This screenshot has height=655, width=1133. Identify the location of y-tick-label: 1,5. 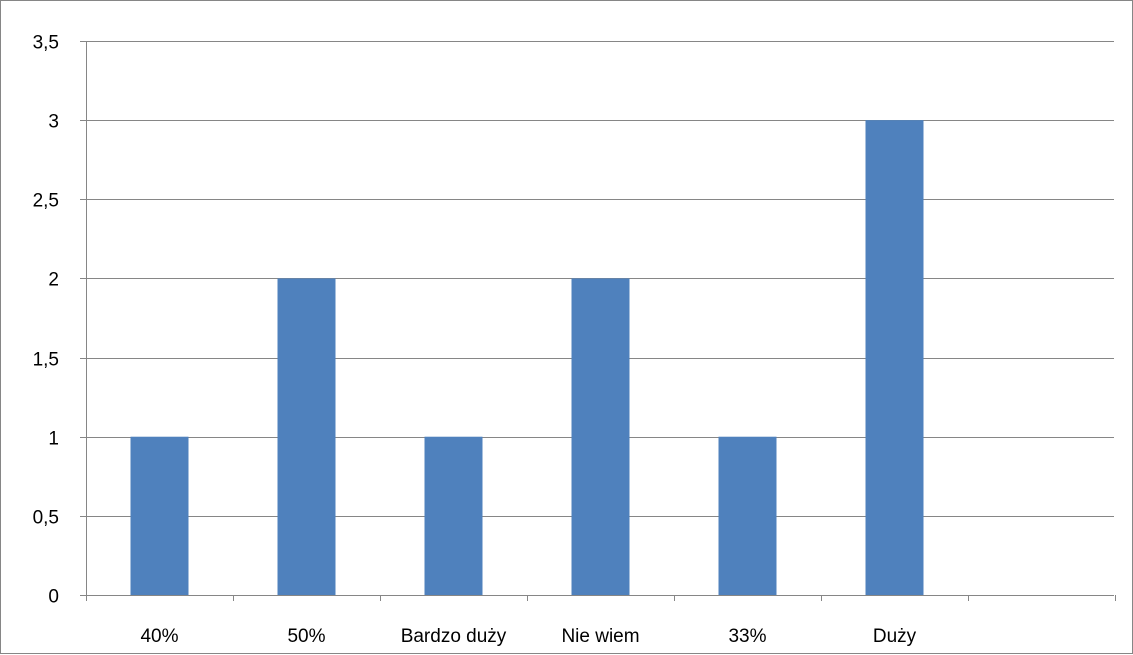
(46, 360).